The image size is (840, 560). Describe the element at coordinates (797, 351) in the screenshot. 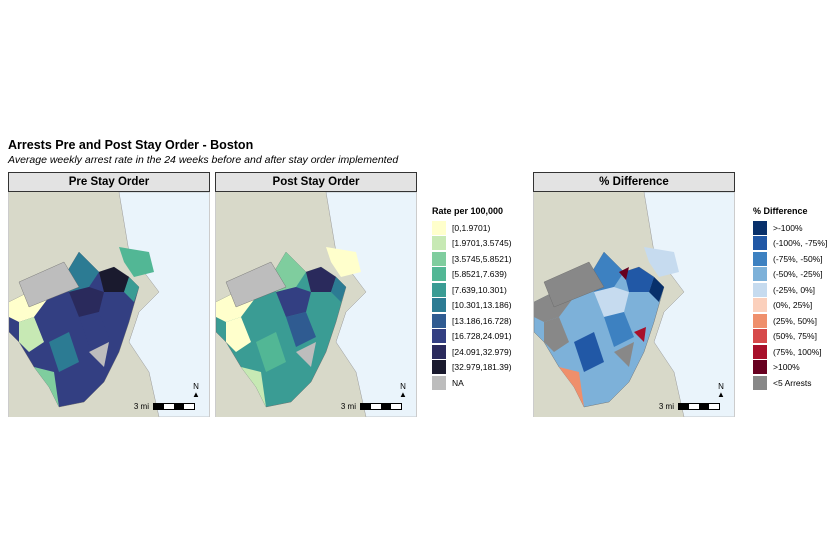

I see `legend-label: (75%, 100%]` at that location.